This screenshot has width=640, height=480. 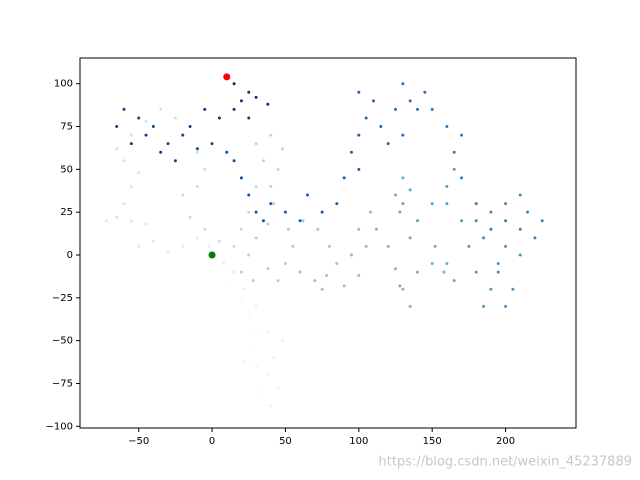 What do you see at coordinates (62, 341) in the screenshot?
I see `y-tick-label: −50` at bounding box center [62, 341].